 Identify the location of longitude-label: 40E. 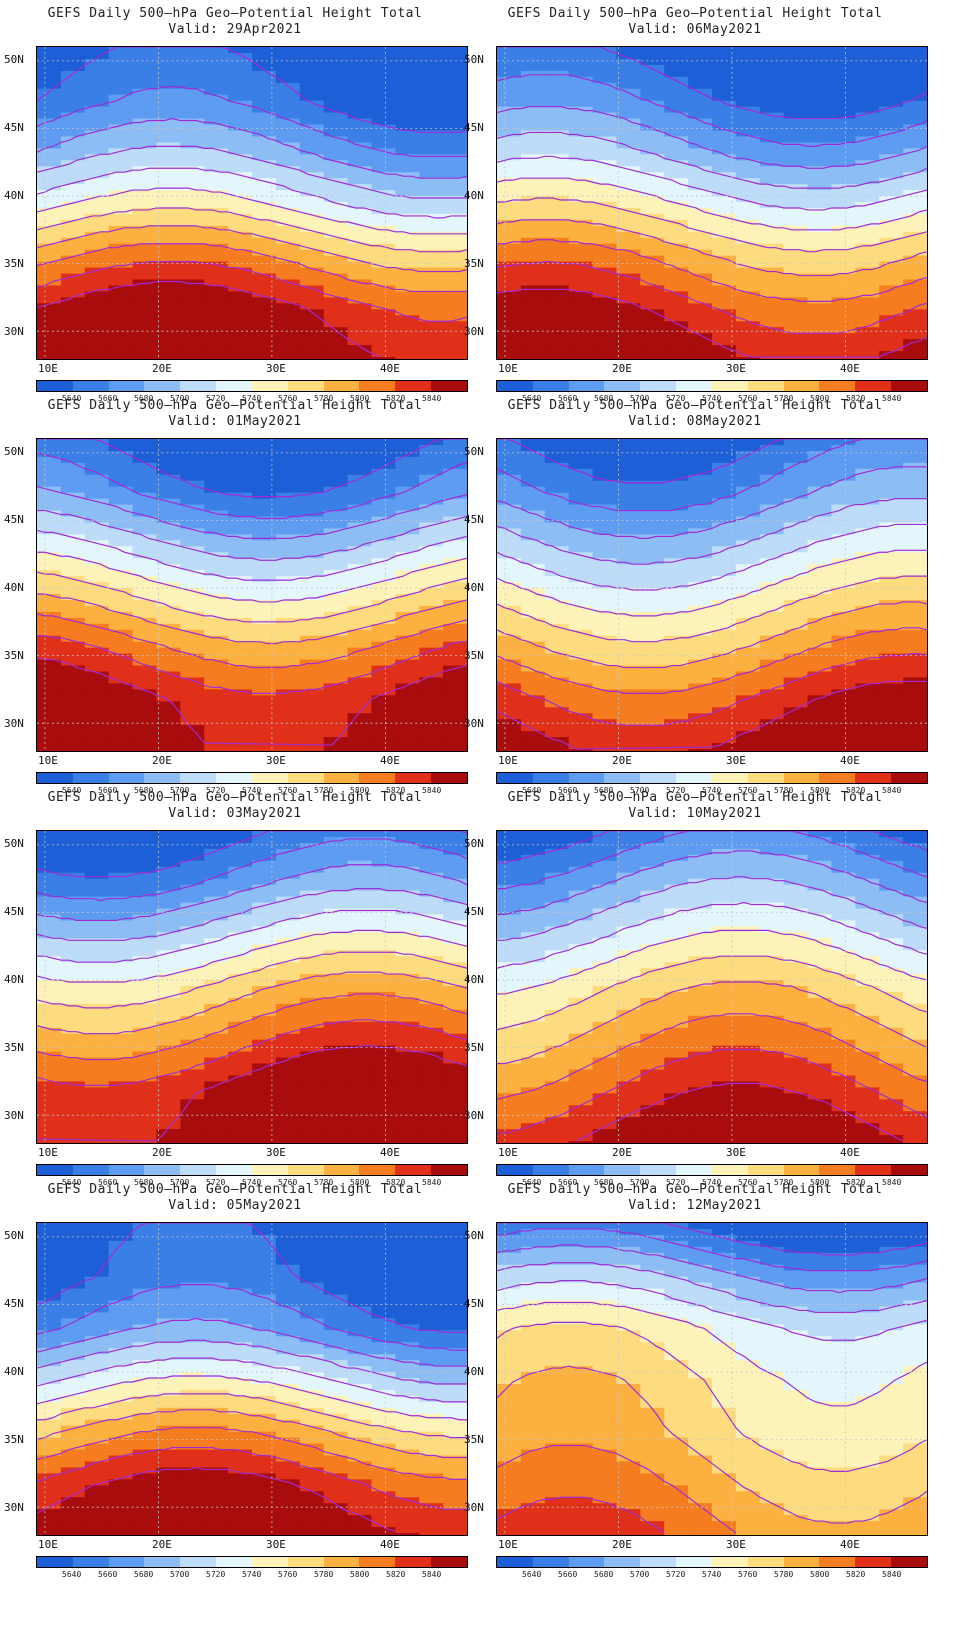
(850, 368).